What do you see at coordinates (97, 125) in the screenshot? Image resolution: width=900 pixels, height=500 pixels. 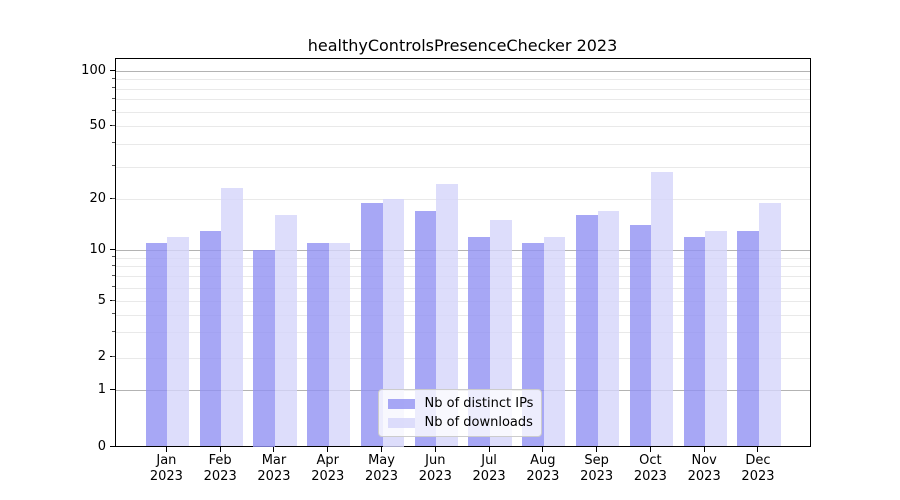 I see `y-tick-label-50: 50` at bounding box center [97, 125].